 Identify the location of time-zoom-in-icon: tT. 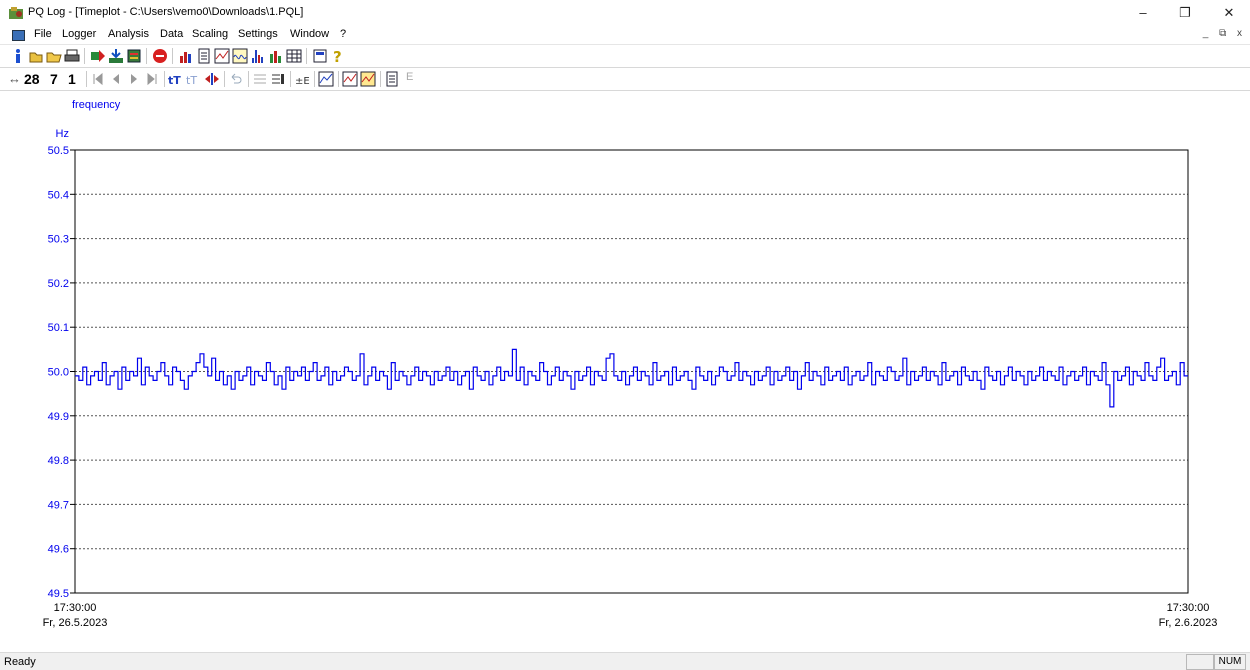
(176, 79).